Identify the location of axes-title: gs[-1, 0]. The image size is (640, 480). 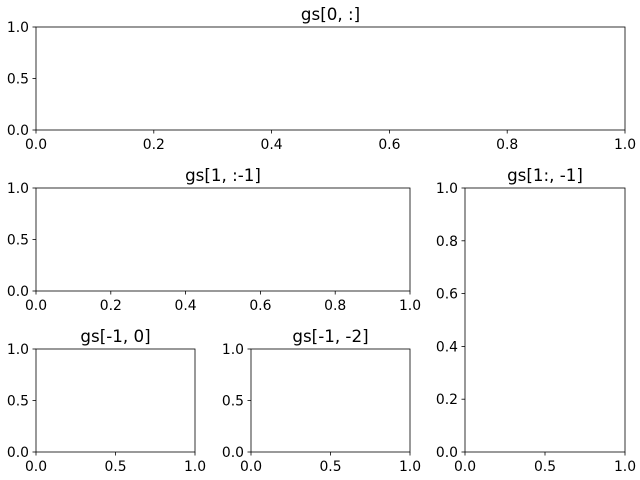
(115, 336).